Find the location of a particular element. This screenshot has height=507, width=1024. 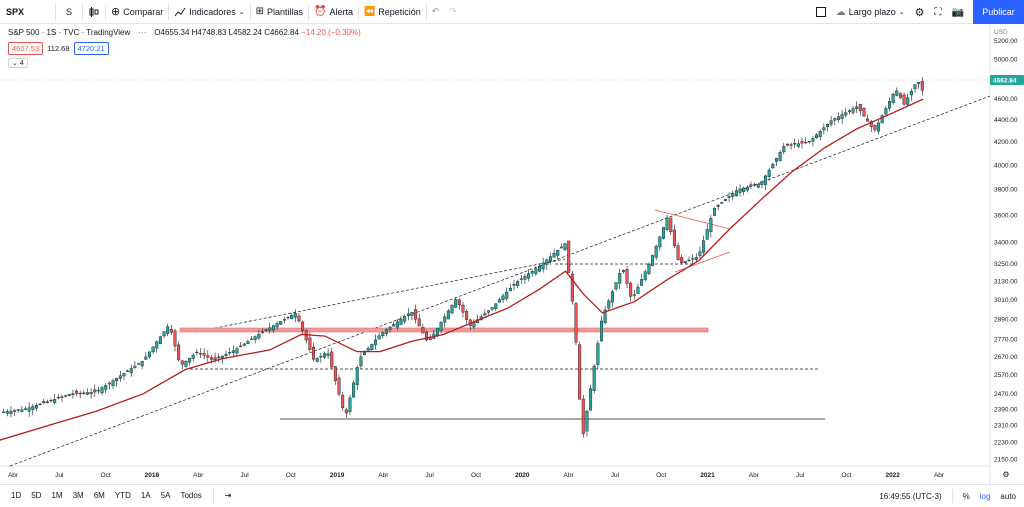

layout-toggle-button is located at coordinates (821, 12).